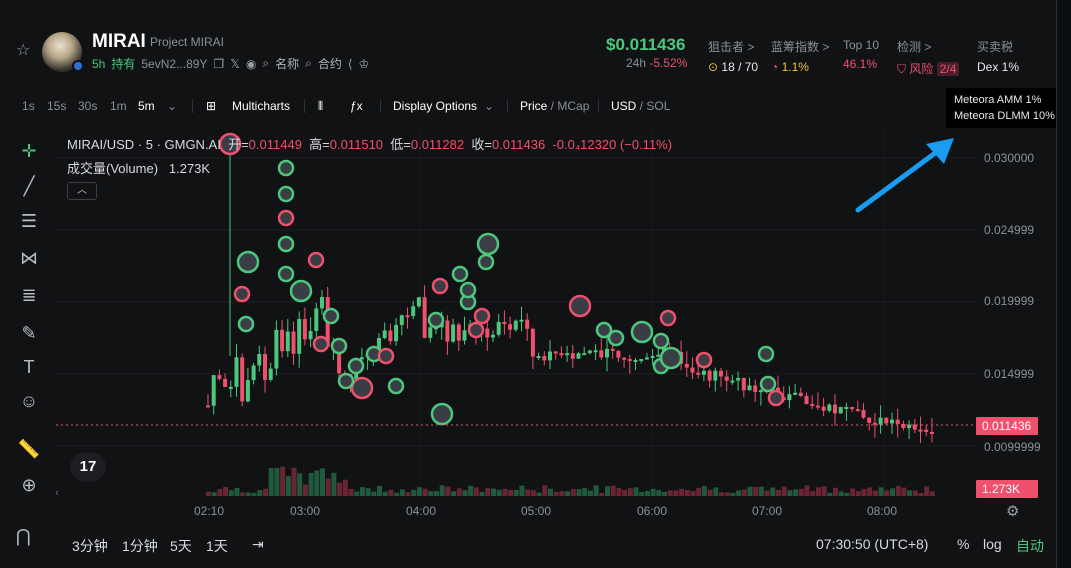 The image size is (1071, 568). What do you see at coordinates (356, 106) in the screenshot?
I see `indicators-icon: ƒx` at bounding box center [356, 106].